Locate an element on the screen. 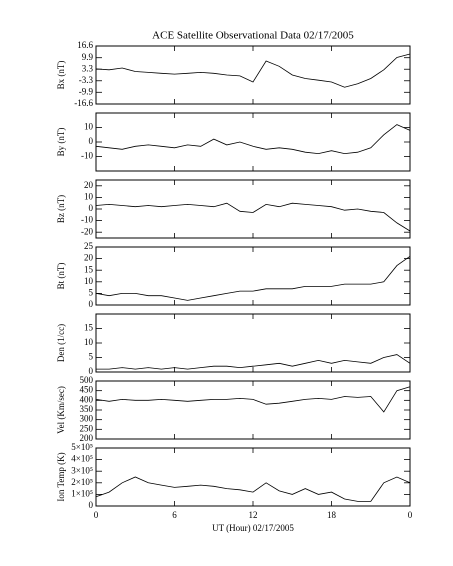  x-tick-label: 18 is located at coordinates (332, 515).